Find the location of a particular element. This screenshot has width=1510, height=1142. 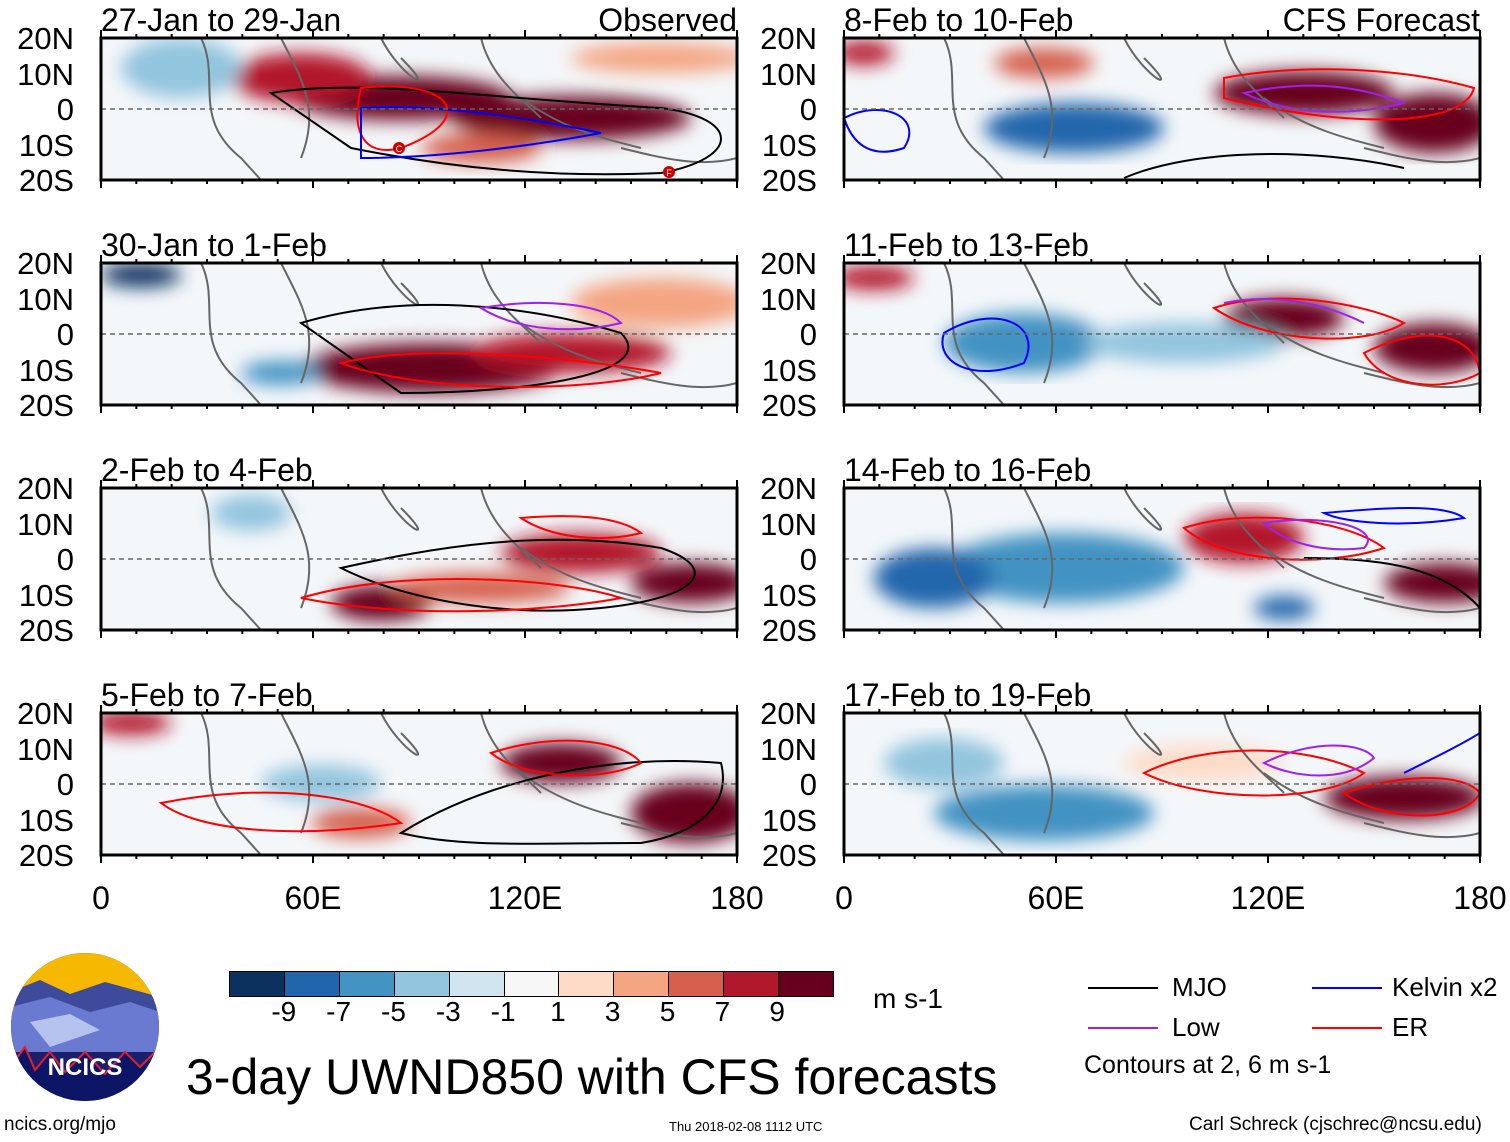

panel-title: 14-Feb to 16-Feb is located at coordinates (968, 470).